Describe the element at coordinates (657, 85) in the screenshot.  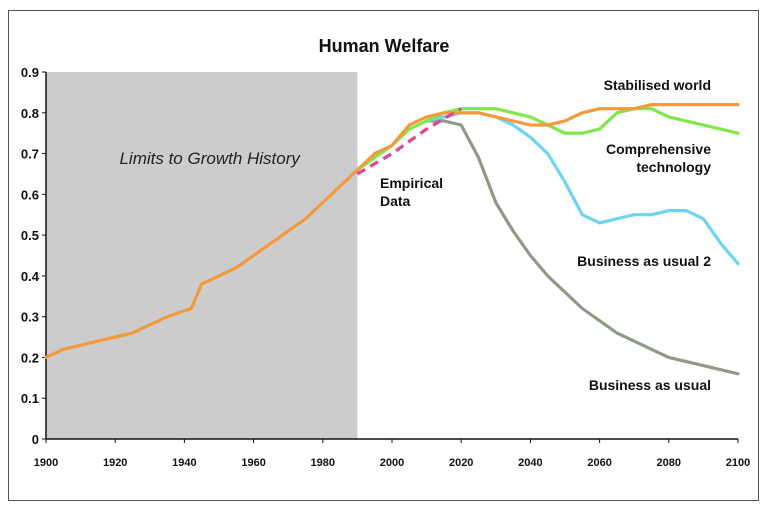
I see `label-stabilised-world: Stabilised world` at that location.